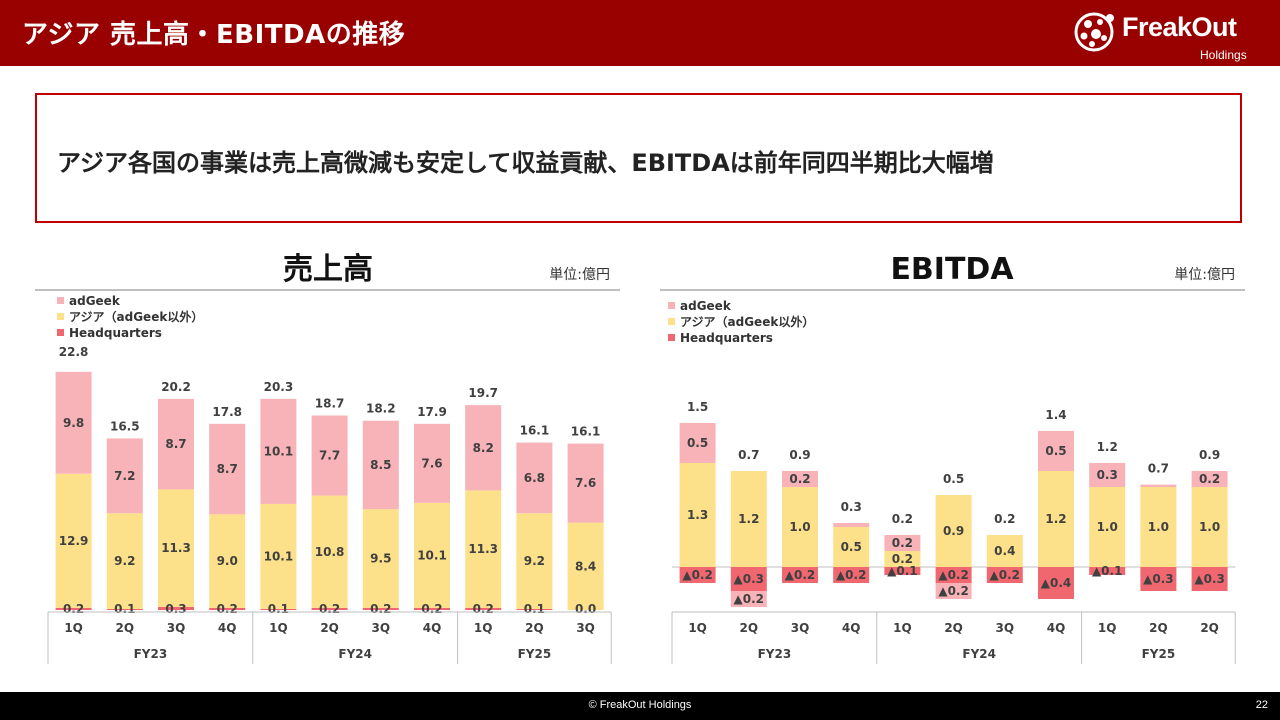  Describe the element at coordinates (355, 654) in the screenshot. I see `sales-group-label-1: FY24` at that location.